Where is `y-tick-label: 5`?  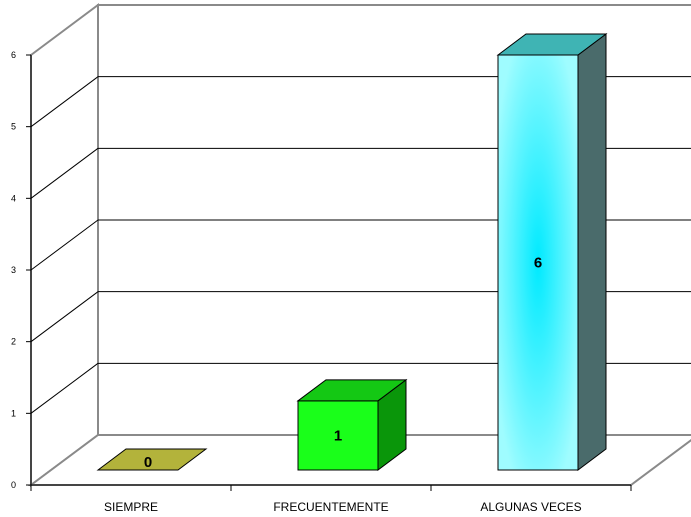
y-tick-label: 5 is located at coordinates (13, 127).